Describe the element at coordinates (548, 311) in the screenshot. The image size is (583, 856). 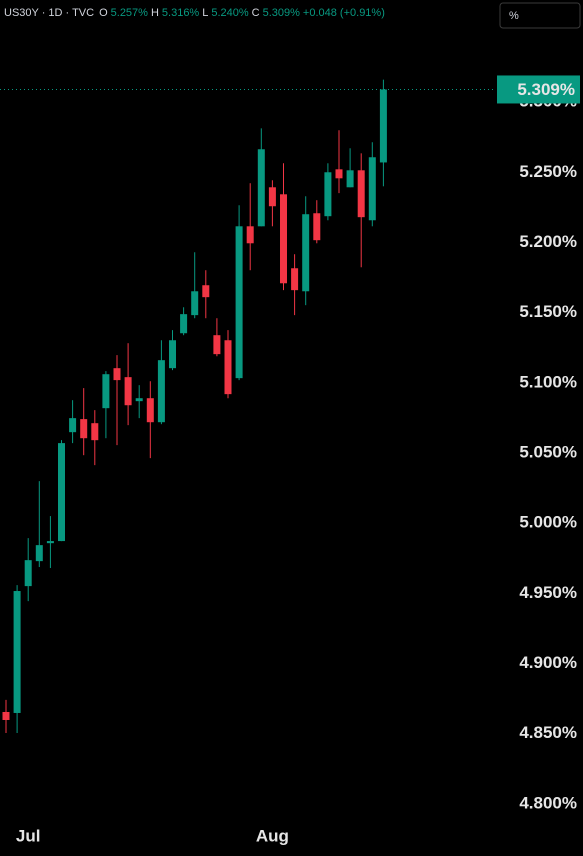
I see `y-tick-label: 5.150%` at that location.